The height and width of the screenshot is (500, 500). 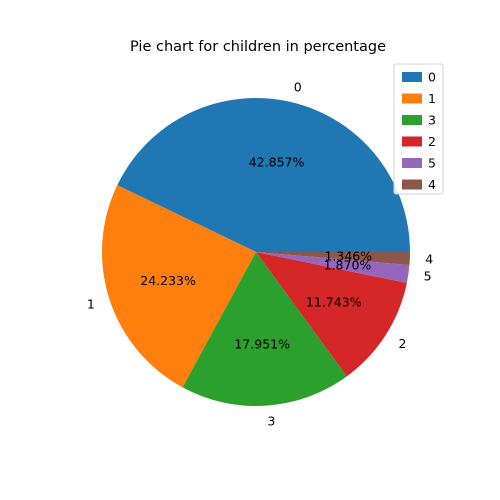 I want to click on slice-percent-label: 1.870%, so click(x=348, y=265).